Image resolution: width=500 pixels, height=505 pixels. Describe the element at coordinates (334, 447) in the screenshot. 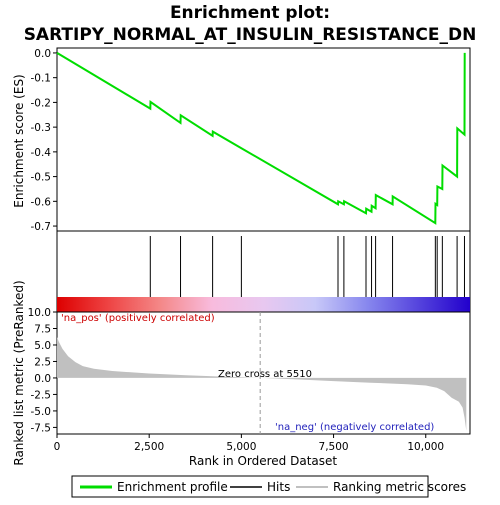

I see `x-tick-label: 7,500` at that location.